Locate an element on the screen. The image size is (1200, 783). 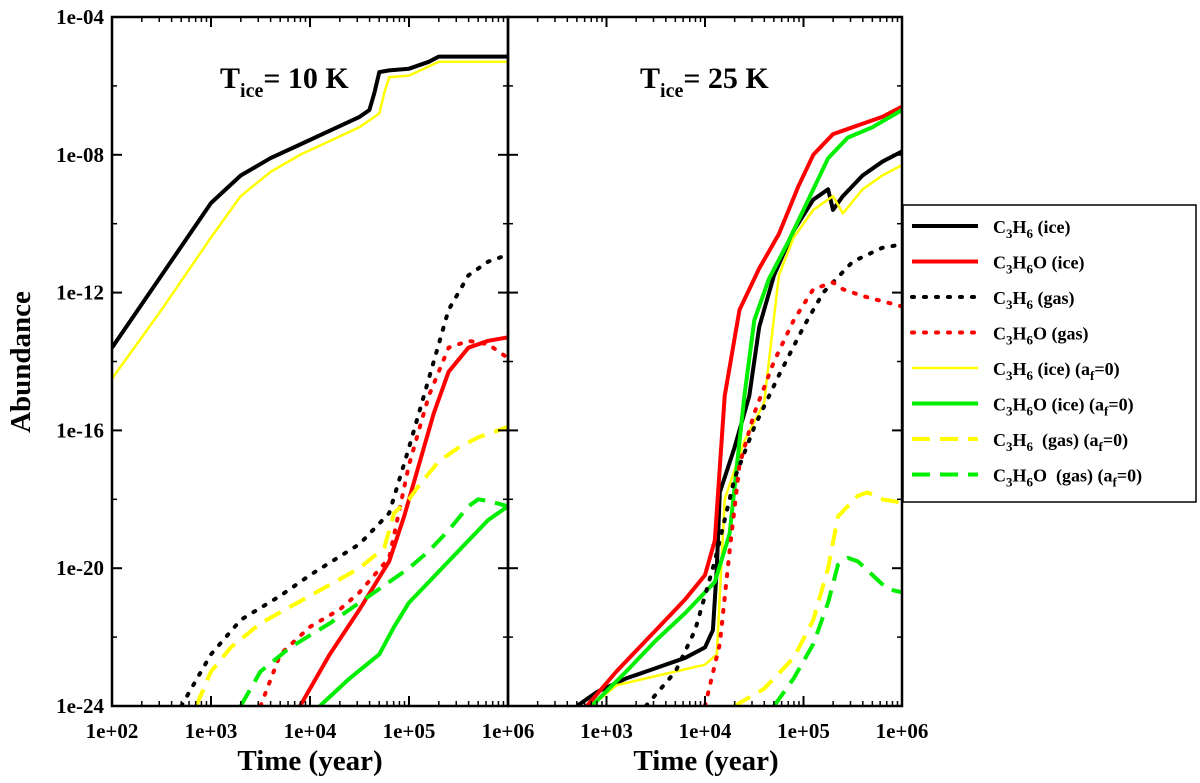
legend-label-c3h6_gas: C3H6 (gas) is located at coordinates (1034, 300).